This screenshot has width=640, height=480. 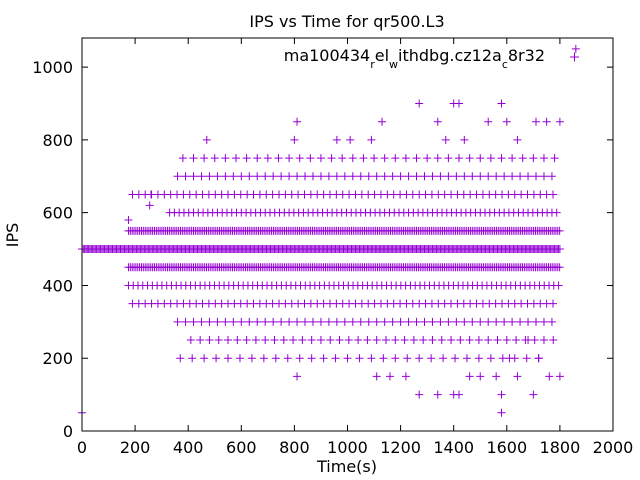 What do you see at coordinates (57, 213) in the screenshot?
I see `y-tick-label: 600` at bounding box center [57, 213].